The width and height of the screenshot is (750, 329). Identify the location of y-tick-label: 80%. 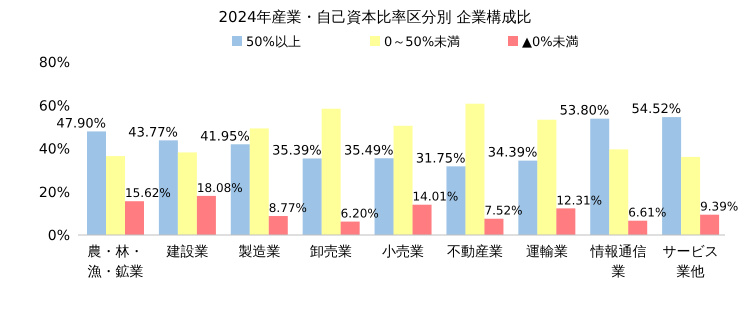
(54, 63).